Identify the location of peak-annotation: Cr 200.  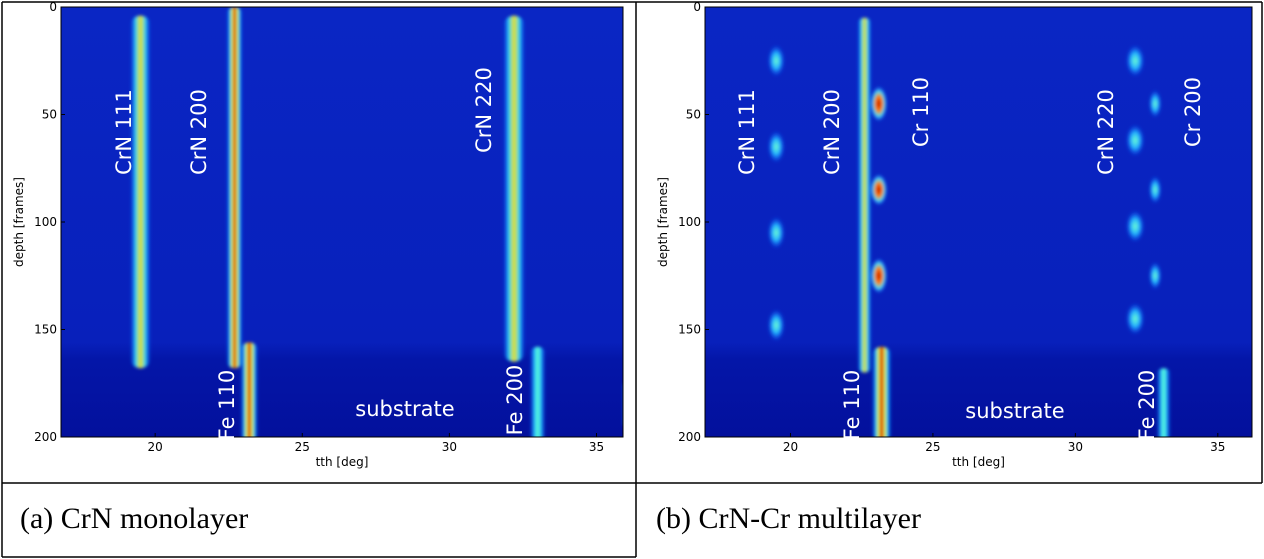
(1193, 112).